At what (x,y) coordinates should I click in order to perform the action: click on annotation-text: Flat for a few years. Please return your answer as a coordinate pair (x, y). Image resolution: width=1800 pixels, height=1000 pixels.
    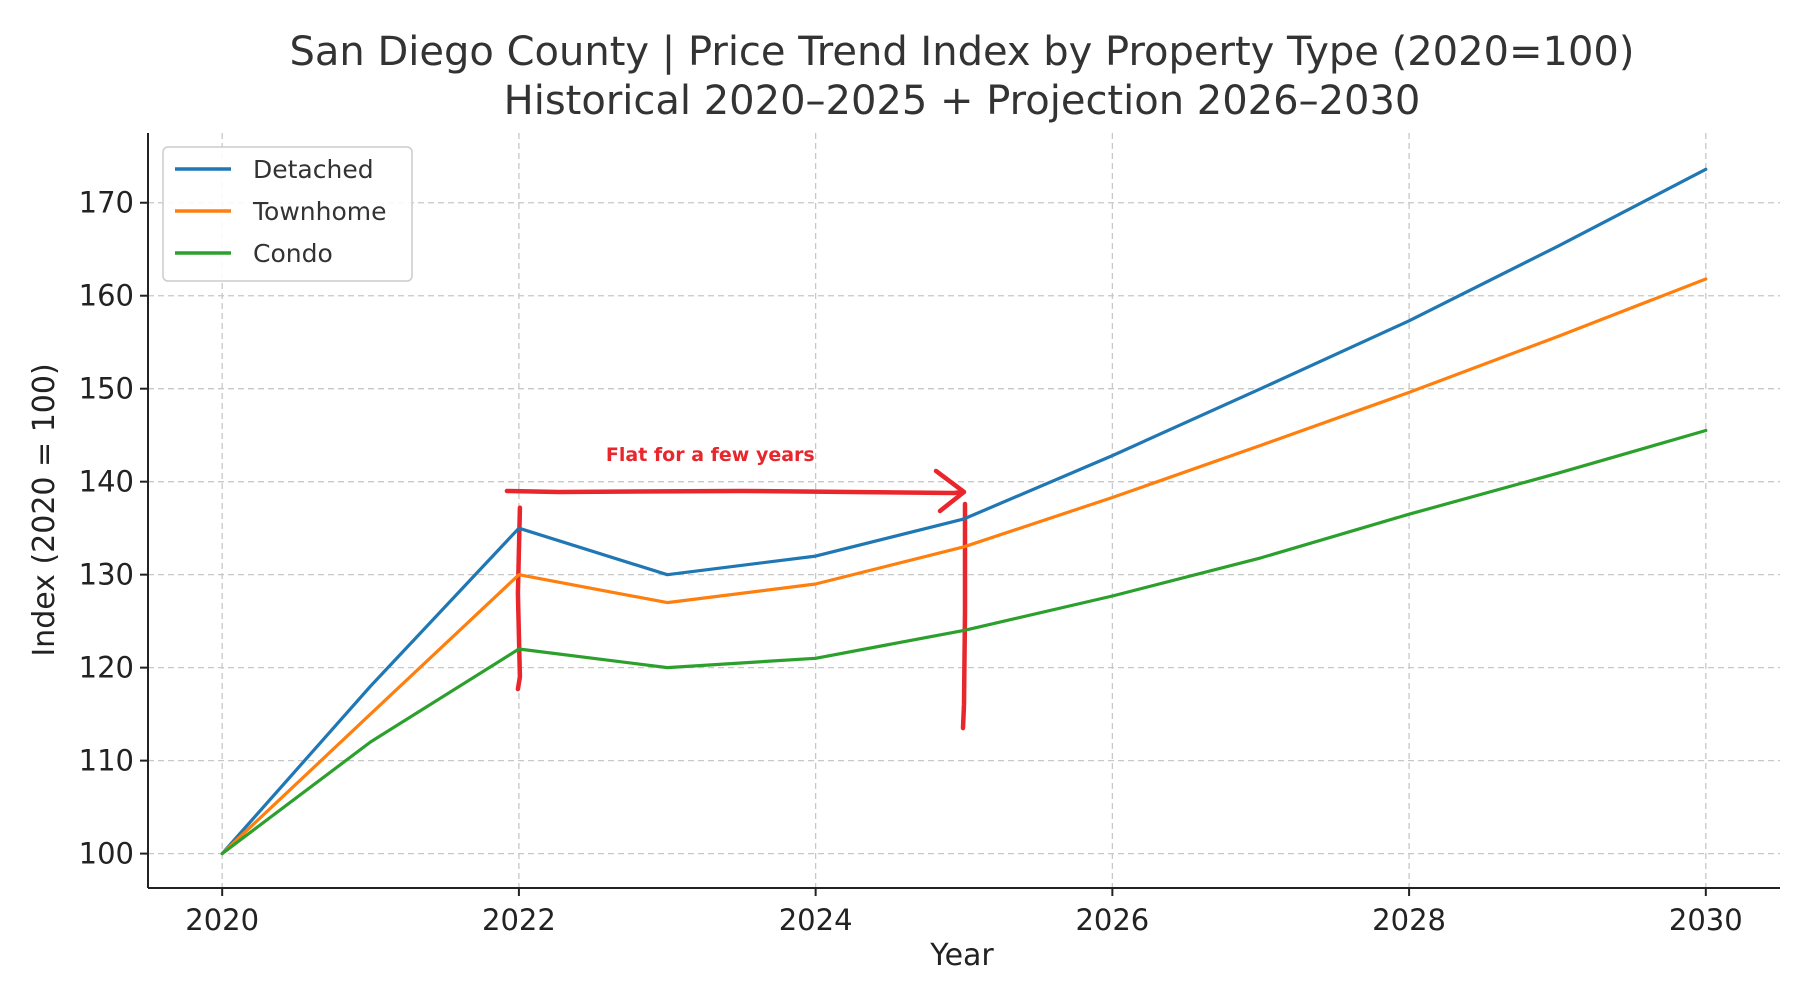
    Looking at the image, I should click on (710, 455).